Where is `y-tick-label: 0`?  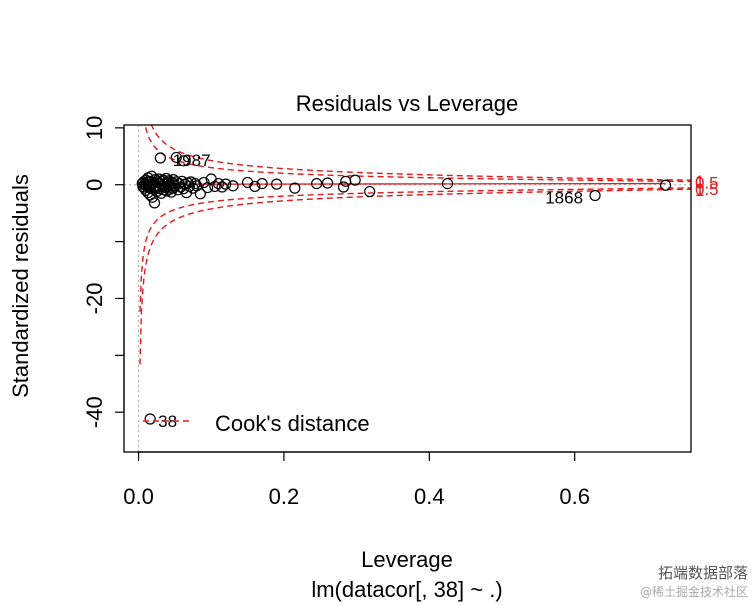 y-tick-label: 0 is located at coordinates (94, 185).